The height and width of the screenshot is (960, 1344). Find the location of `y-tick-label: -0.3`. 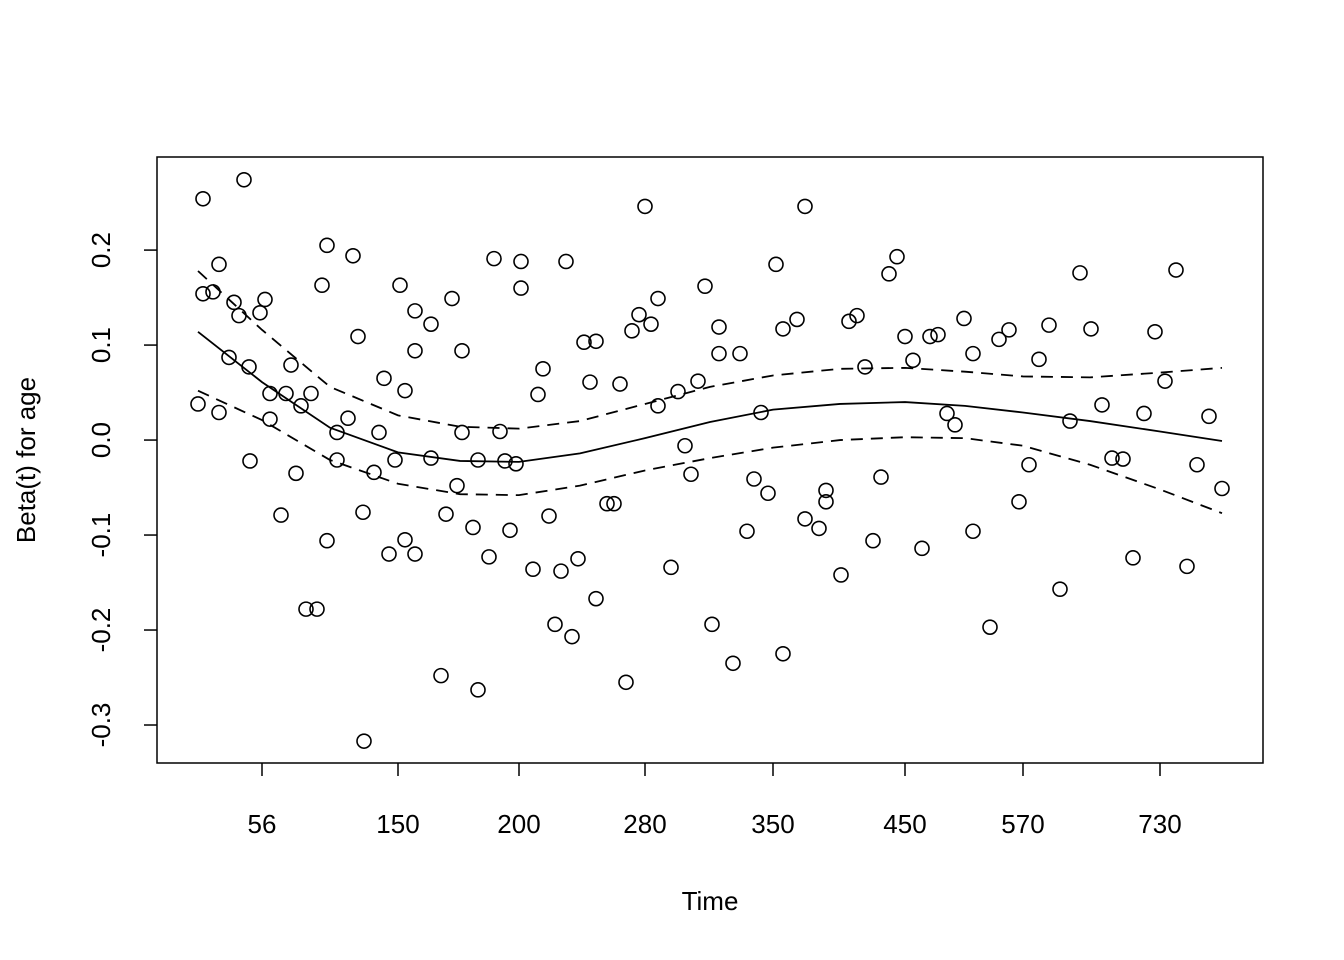

y-tick-label: -0.3 is located at coordinates (101, 725).